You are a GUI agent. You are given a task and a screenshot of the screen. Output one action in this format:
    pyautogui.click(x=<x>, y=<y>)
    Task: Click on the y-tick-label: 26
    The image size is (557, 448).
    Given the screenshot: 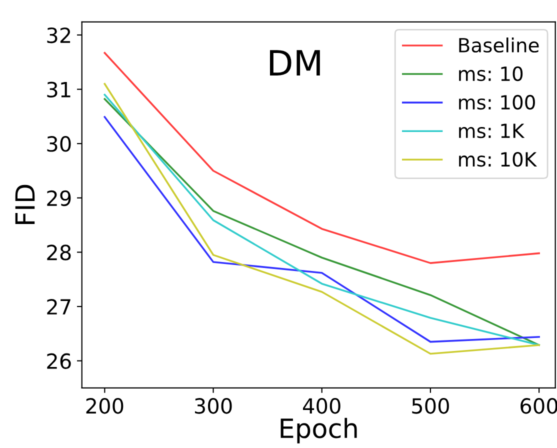 What is the action you would take?
    pyautogui.click(x=59, y=361)
    